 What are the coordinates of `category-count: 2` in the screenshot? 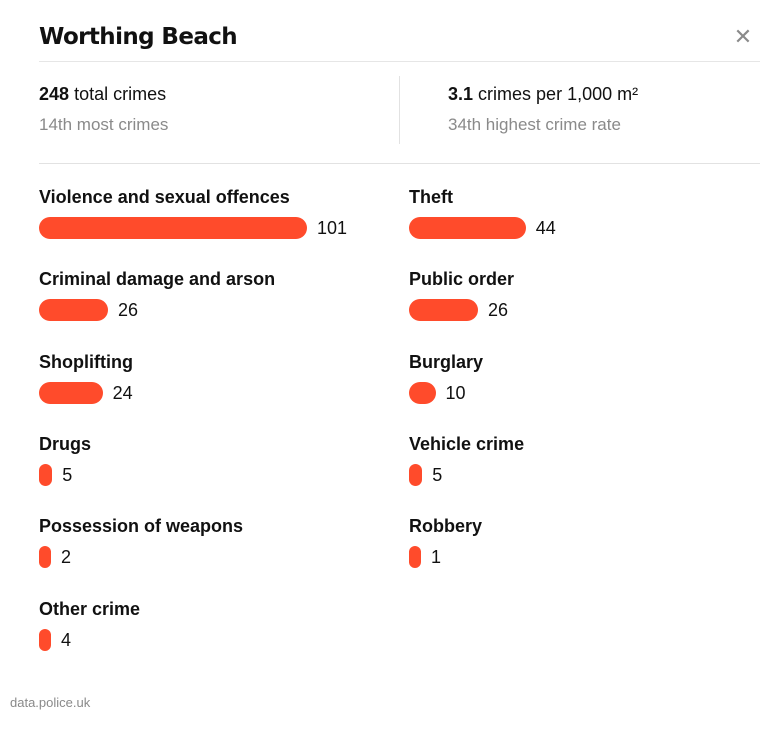 It's located at (66, 557).